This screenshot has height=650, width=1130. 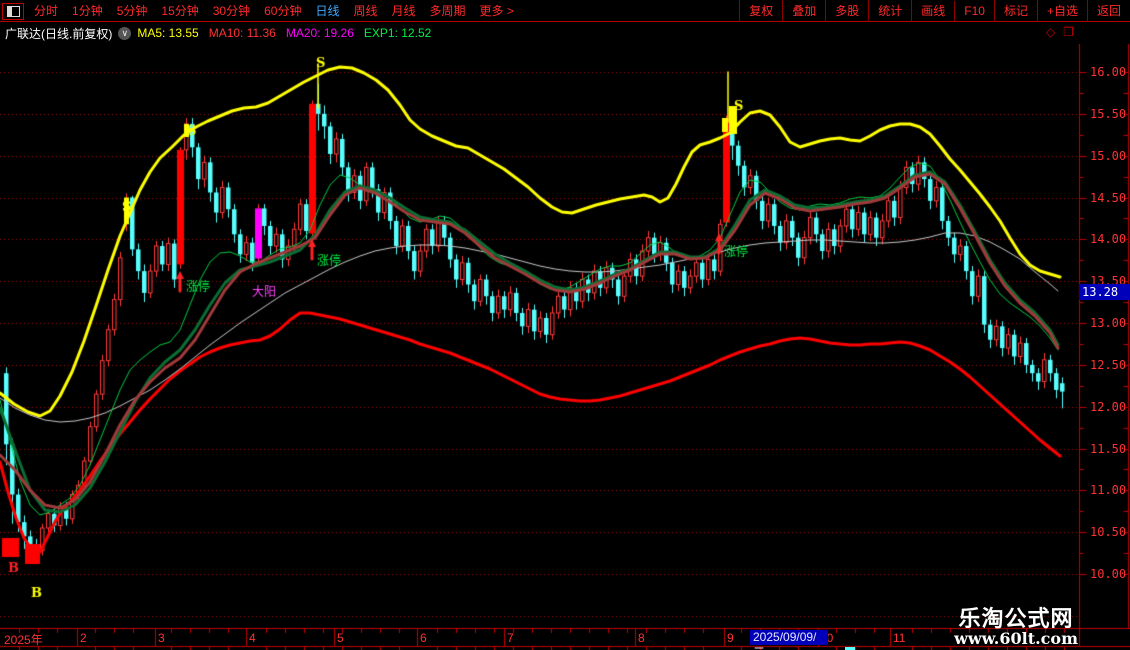 What do you see at coordinates (846, 11) in the screenshot?
I see `toolbar-item-action-2: 多股` at bounding box center [846, 11].